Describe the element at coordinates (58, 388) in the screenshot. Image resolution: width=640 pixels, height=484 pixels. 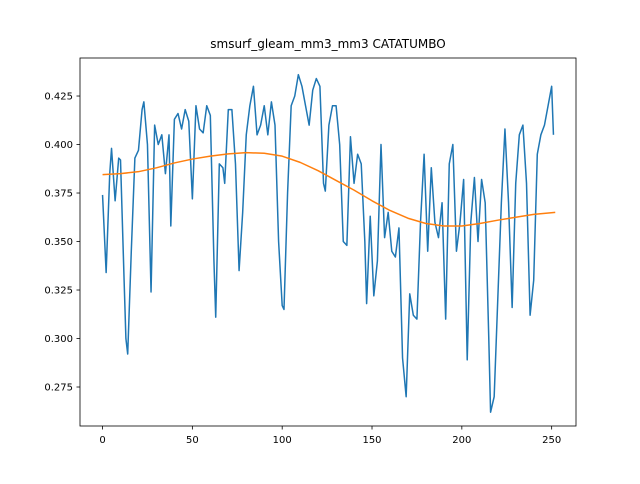
I see `y-tick-label: 0.275` at that location.